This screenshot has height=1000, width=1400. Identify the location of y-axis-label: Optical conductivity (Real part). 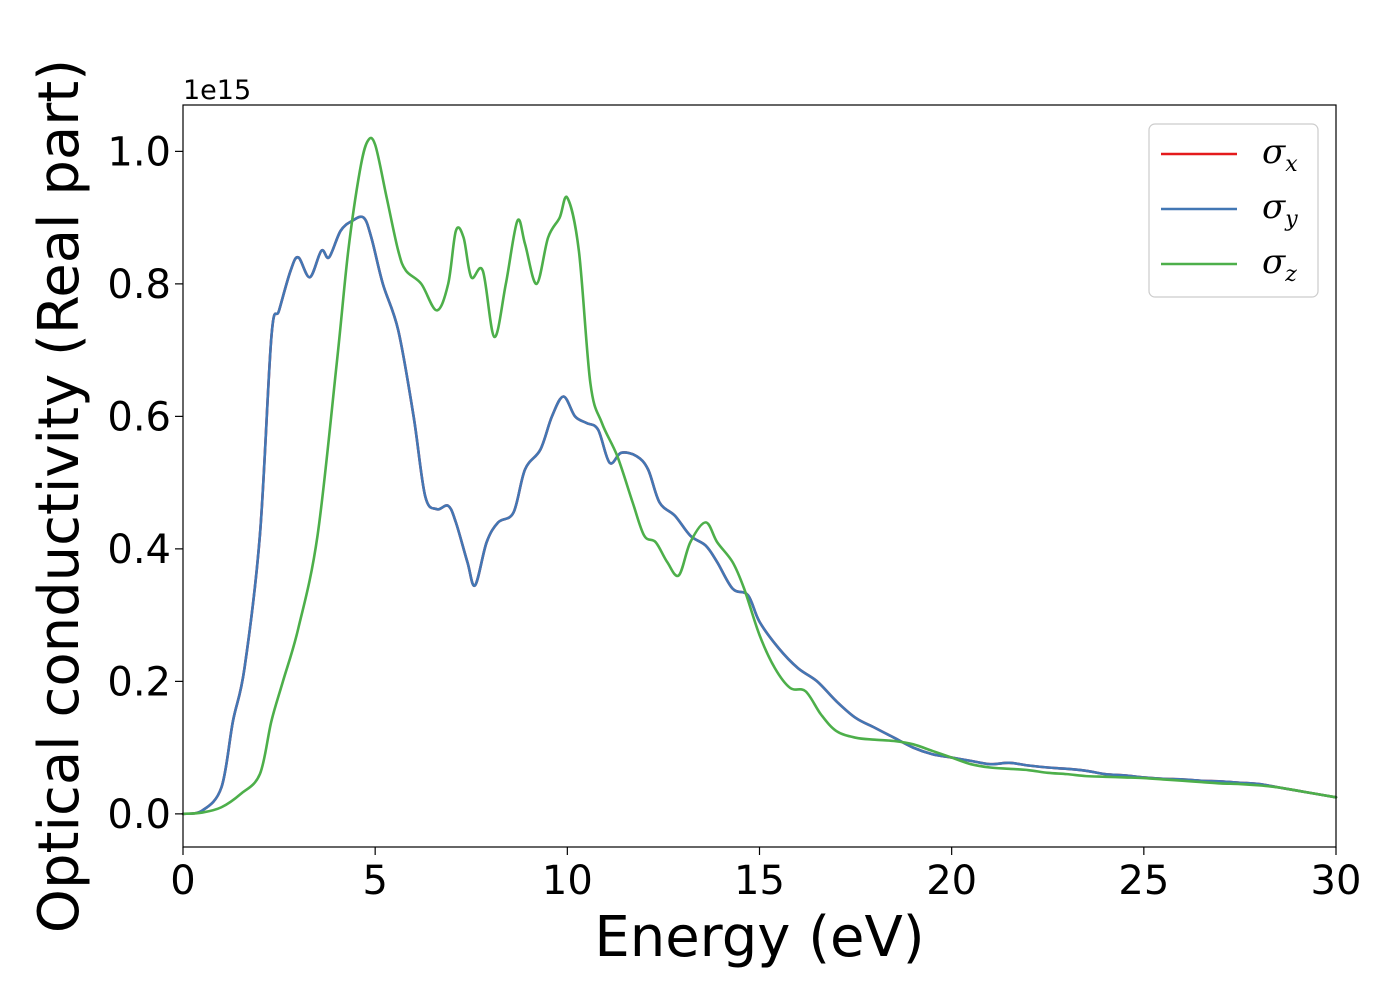
(59, 496).